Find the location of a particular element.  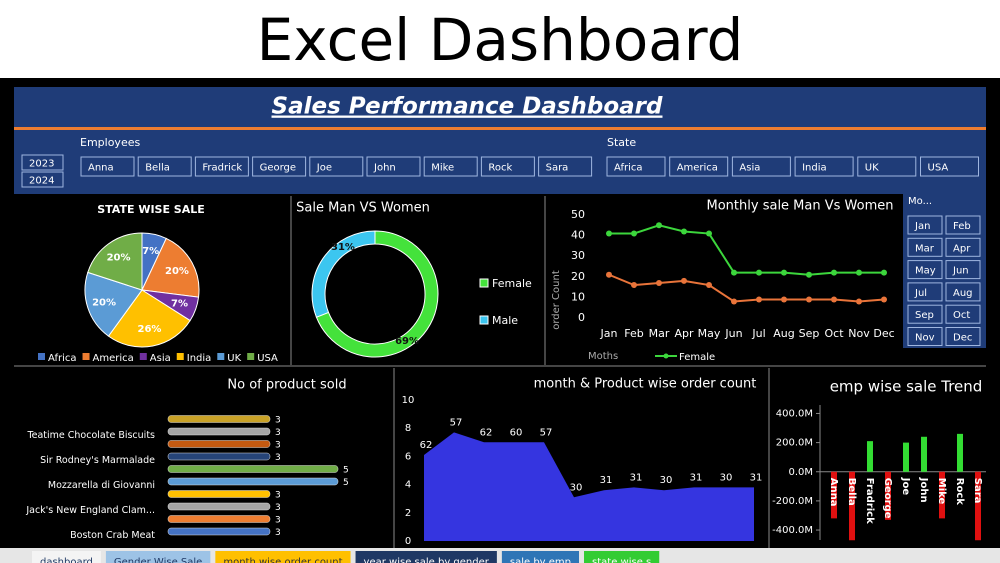

employee-button-label: Bella is located at coordinates (157, 168).